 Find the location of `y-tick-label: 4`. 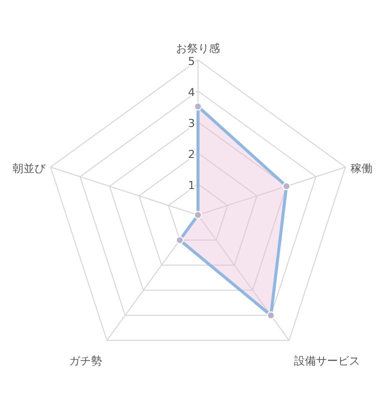

y-tick-label: 4 is located at coordinates (191, 92).